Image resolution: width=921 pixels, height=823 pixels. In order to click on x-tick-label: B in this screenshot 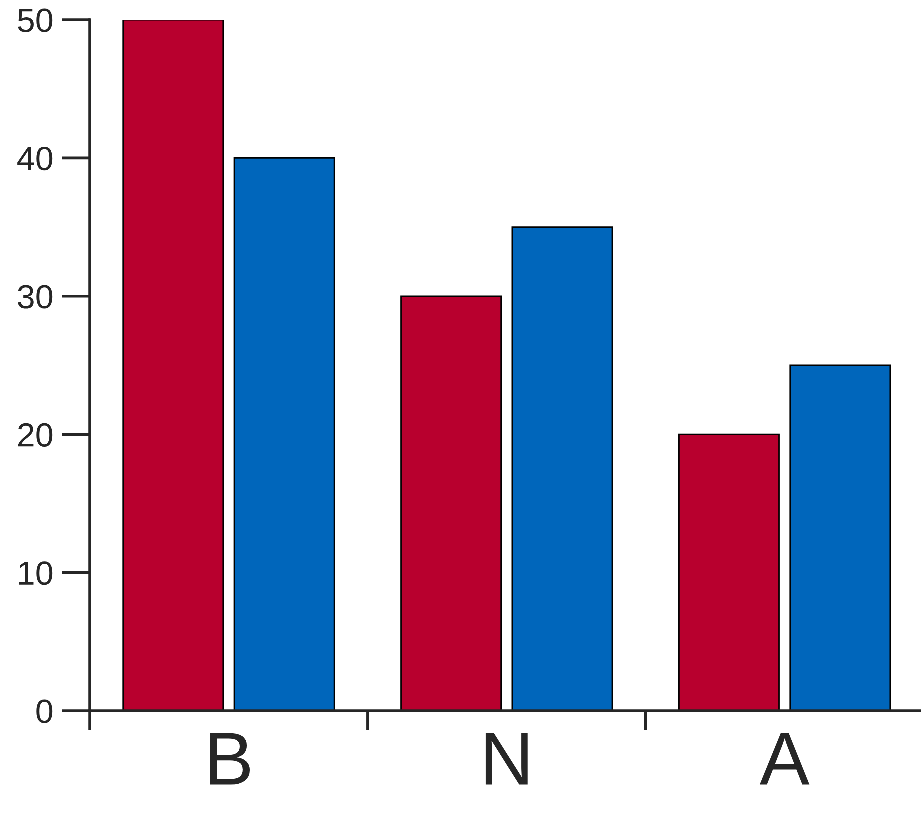, I will do `click(230, 759)`.